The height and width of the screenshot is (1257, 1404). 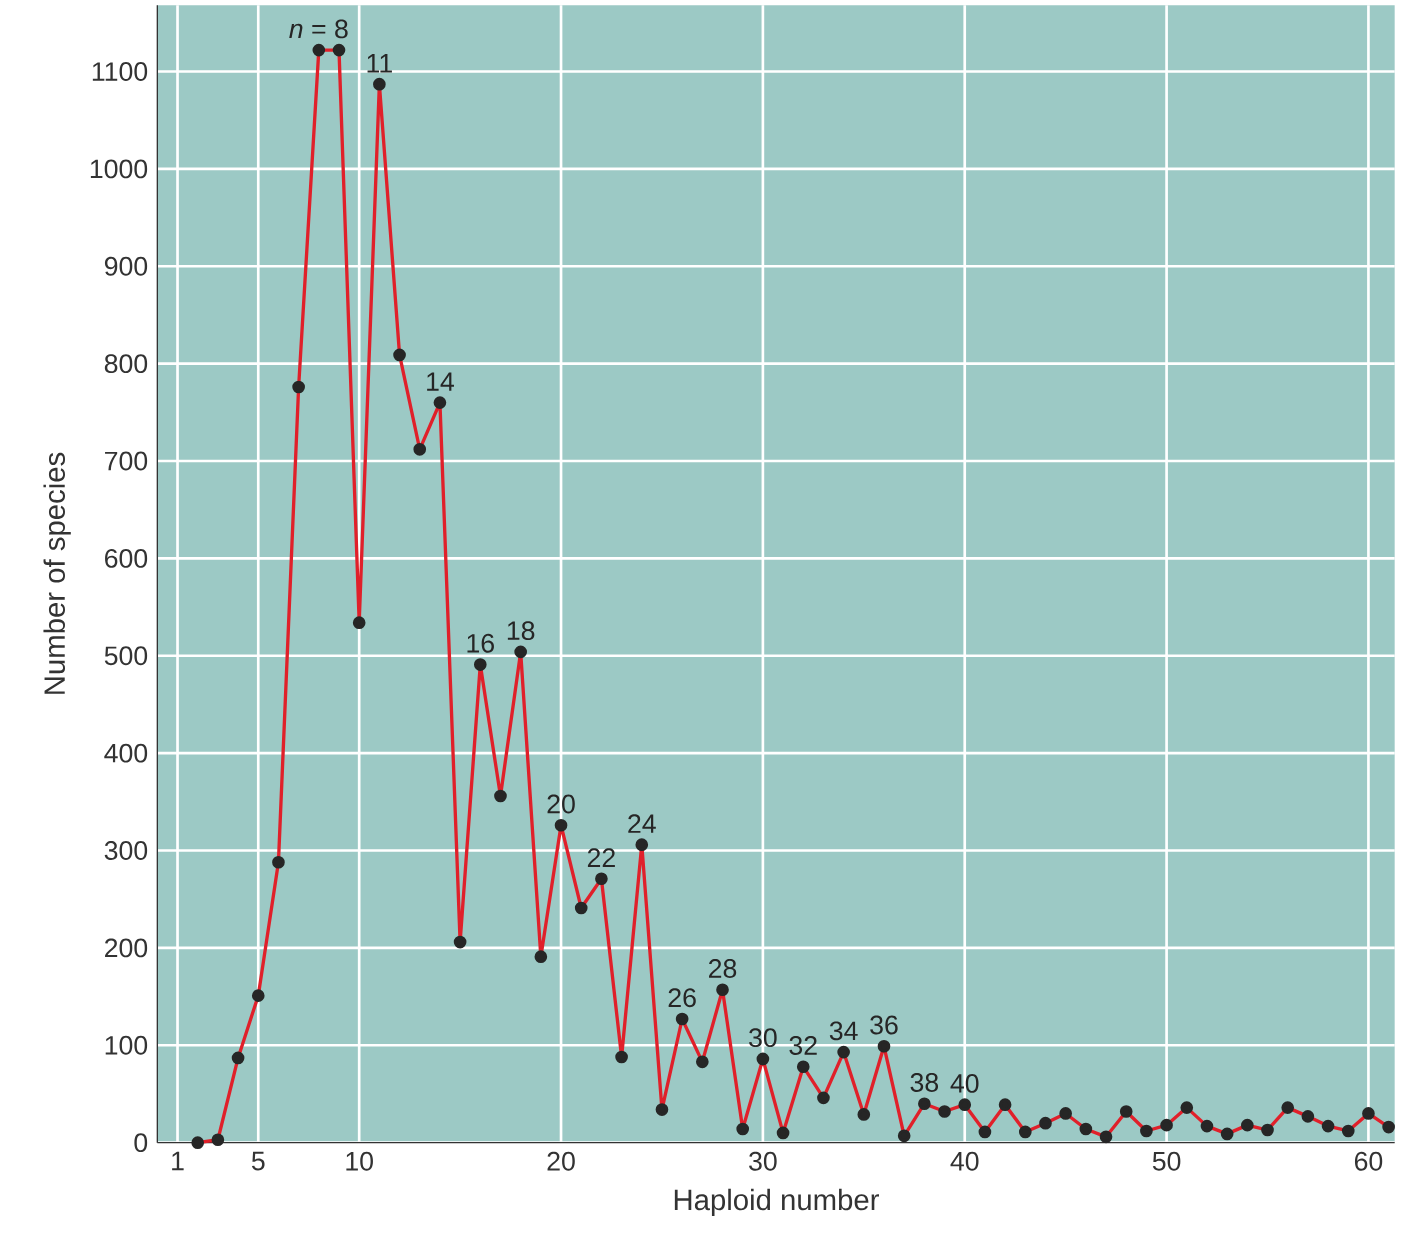 I want to click on annotation: 24, so click(x=642, y=823).